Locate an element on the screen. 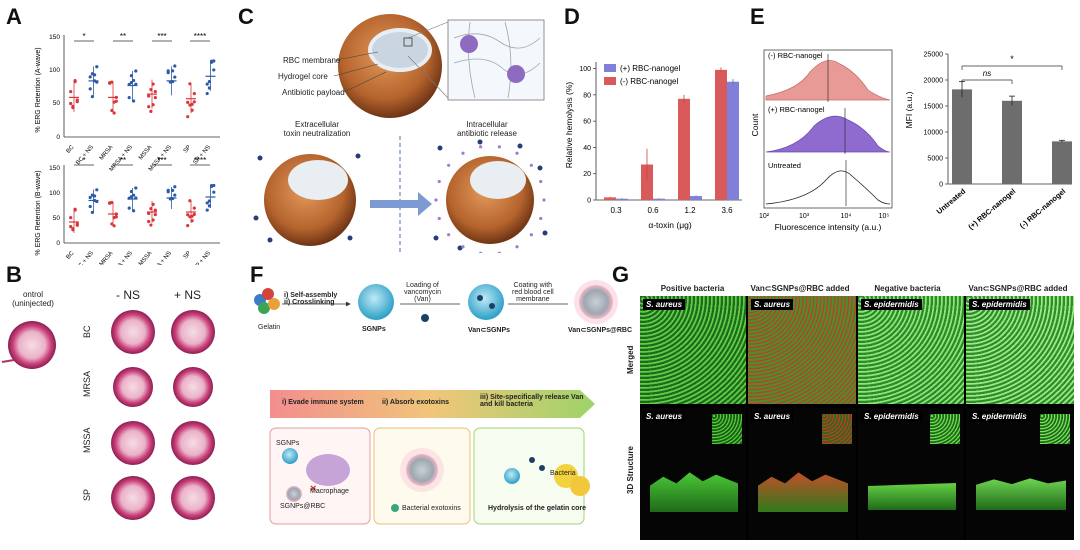  g-tile-3d-4: S. epidermidis is located at coordinates (1020, 474).